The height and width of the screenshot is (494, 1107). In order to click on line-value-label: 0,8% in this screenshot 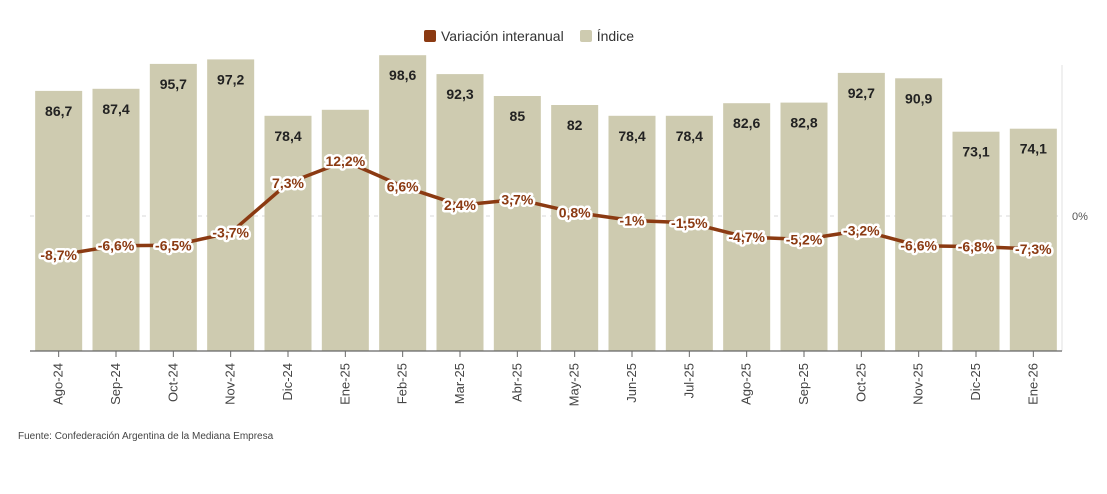, I will do `click(575, 212)`.